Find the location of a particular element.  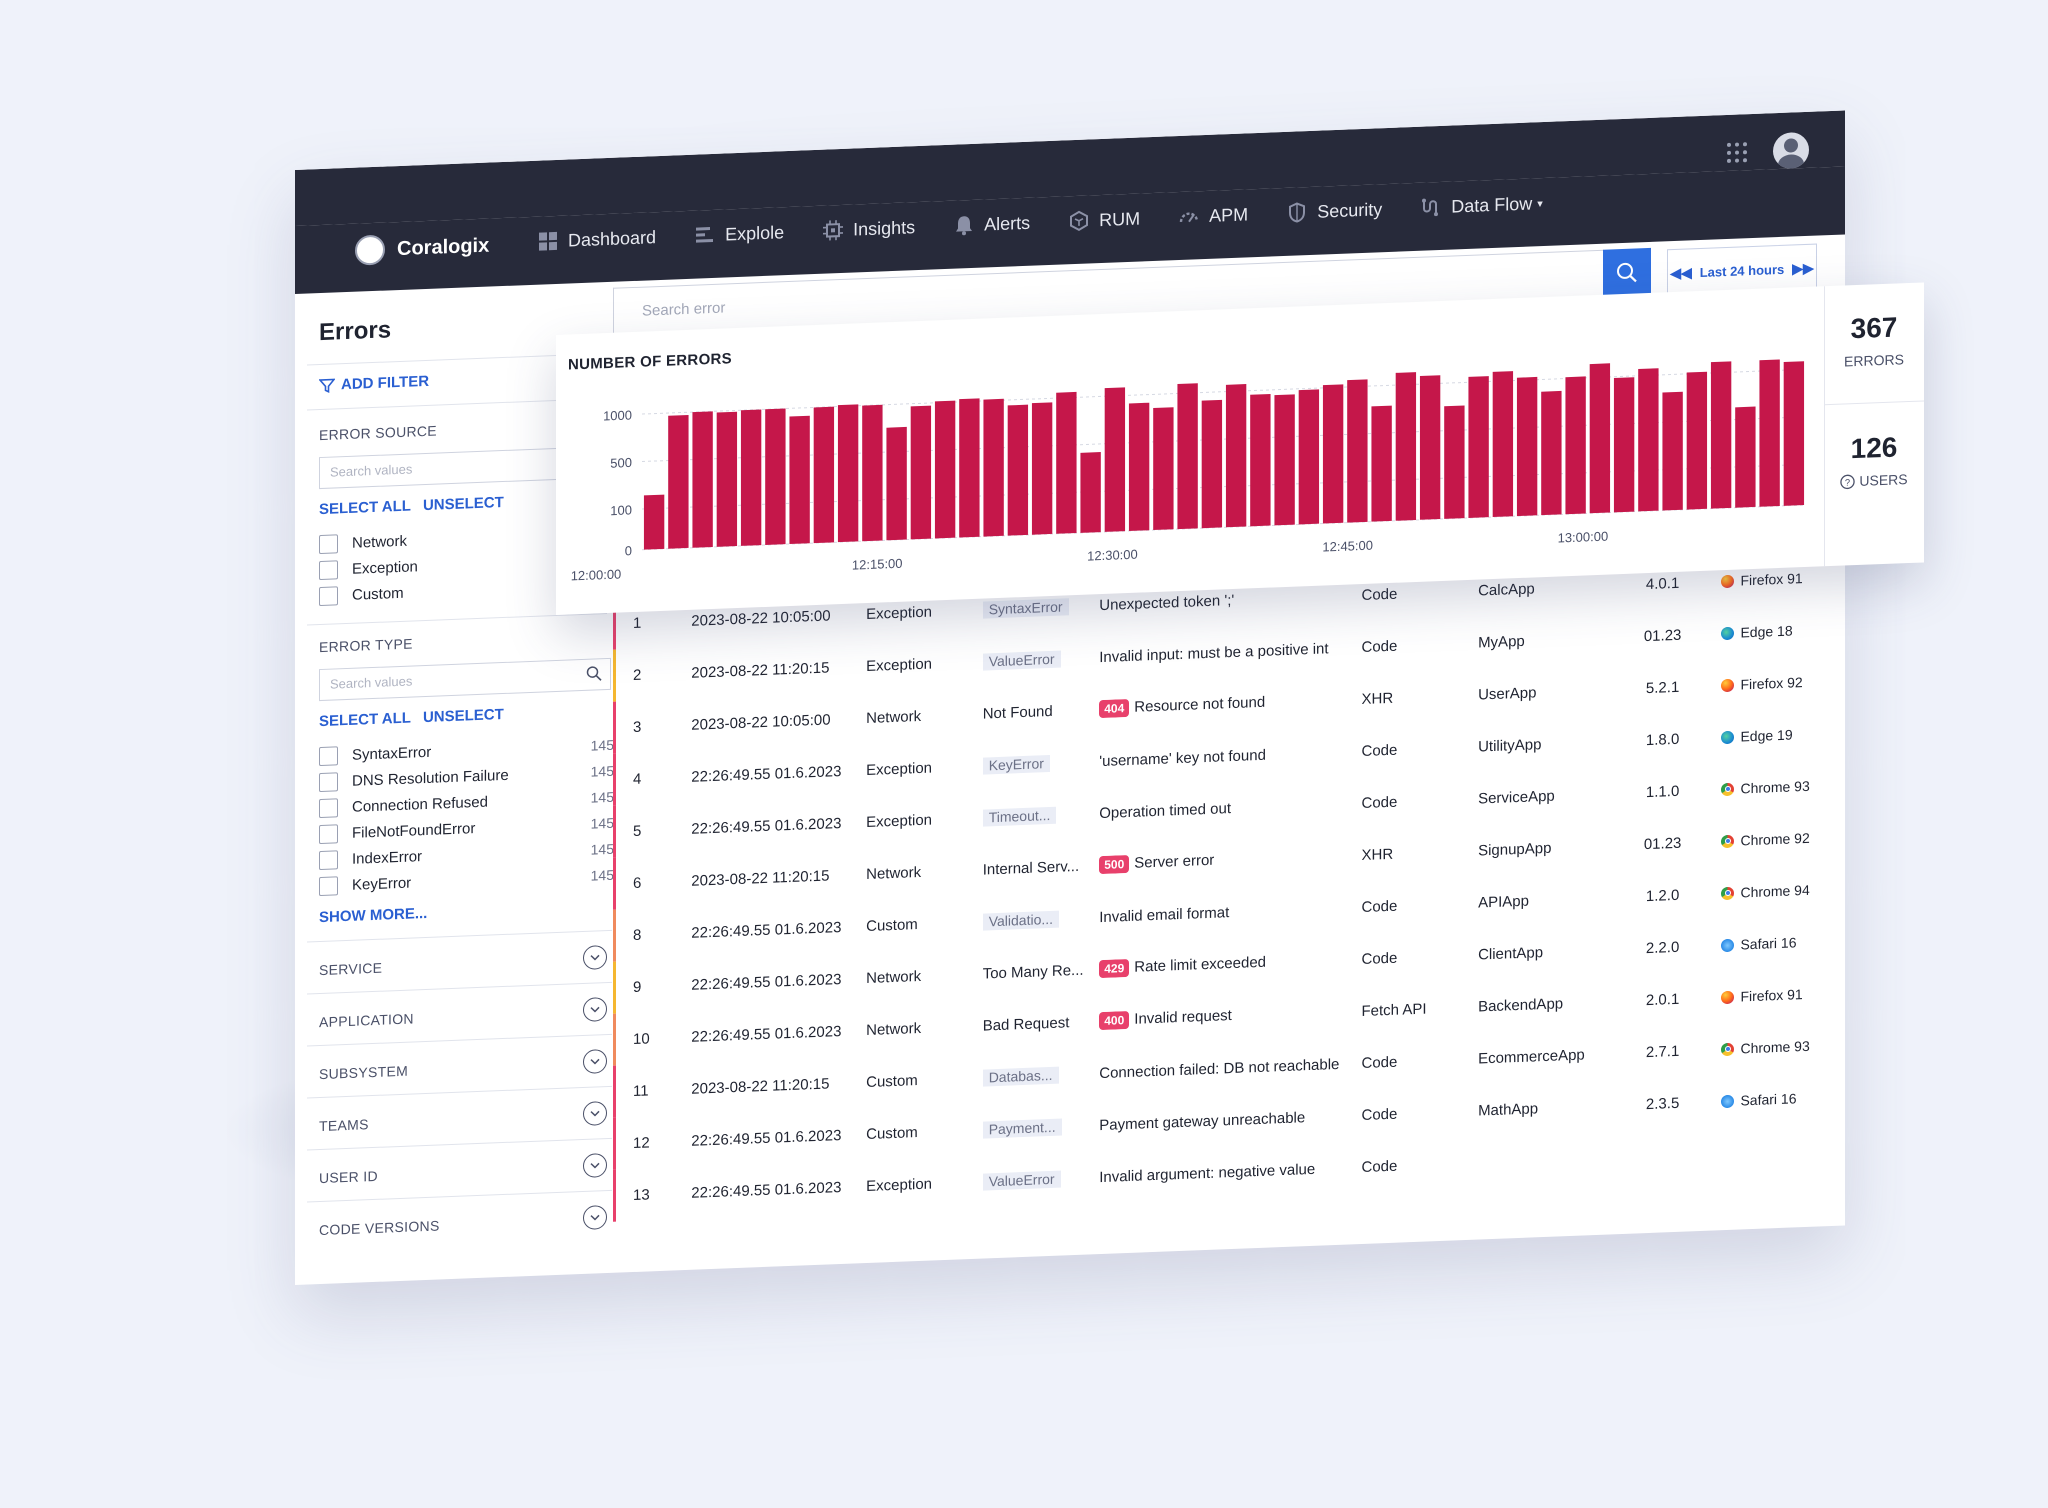

nav-explore: Explole is located at coordinates (739, 234).